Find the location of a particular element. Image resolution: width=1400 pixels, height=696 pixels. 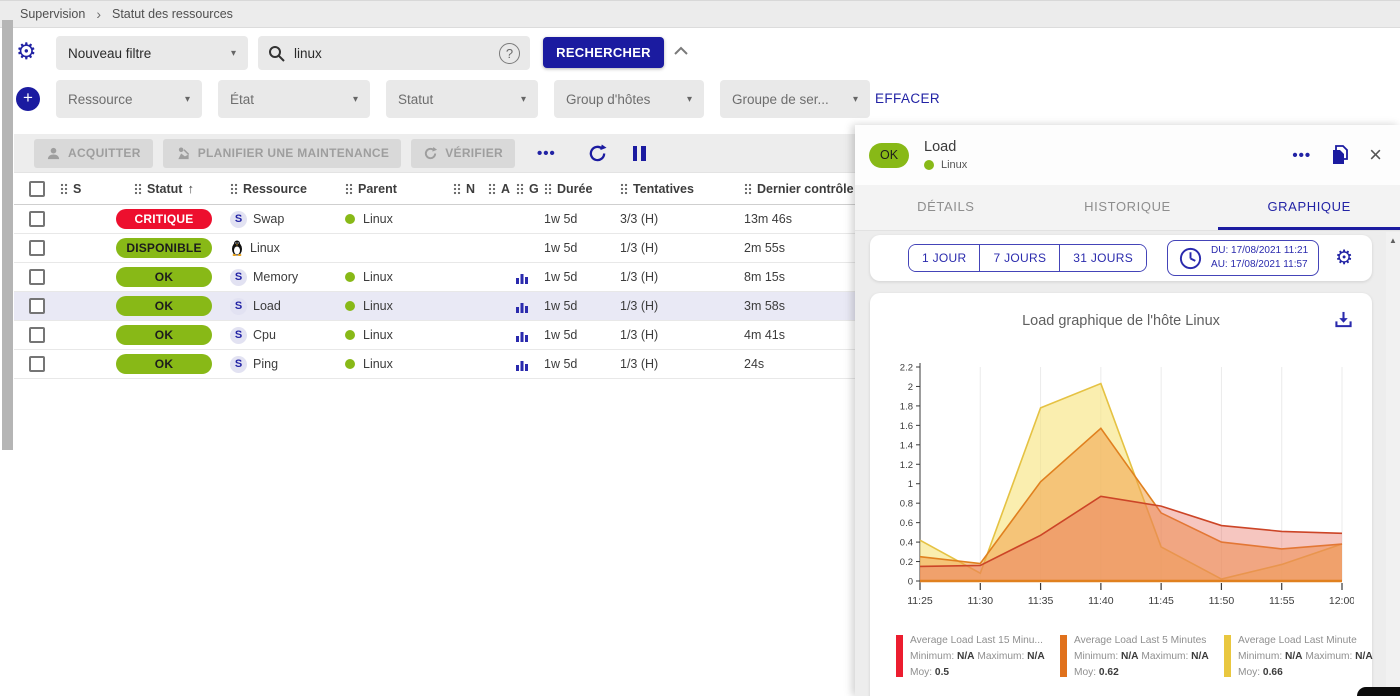

table-row-memory: OK S Memory Linux 1w 5d 1/3 (H) 8m 15s is located at coordinates (434, 277).